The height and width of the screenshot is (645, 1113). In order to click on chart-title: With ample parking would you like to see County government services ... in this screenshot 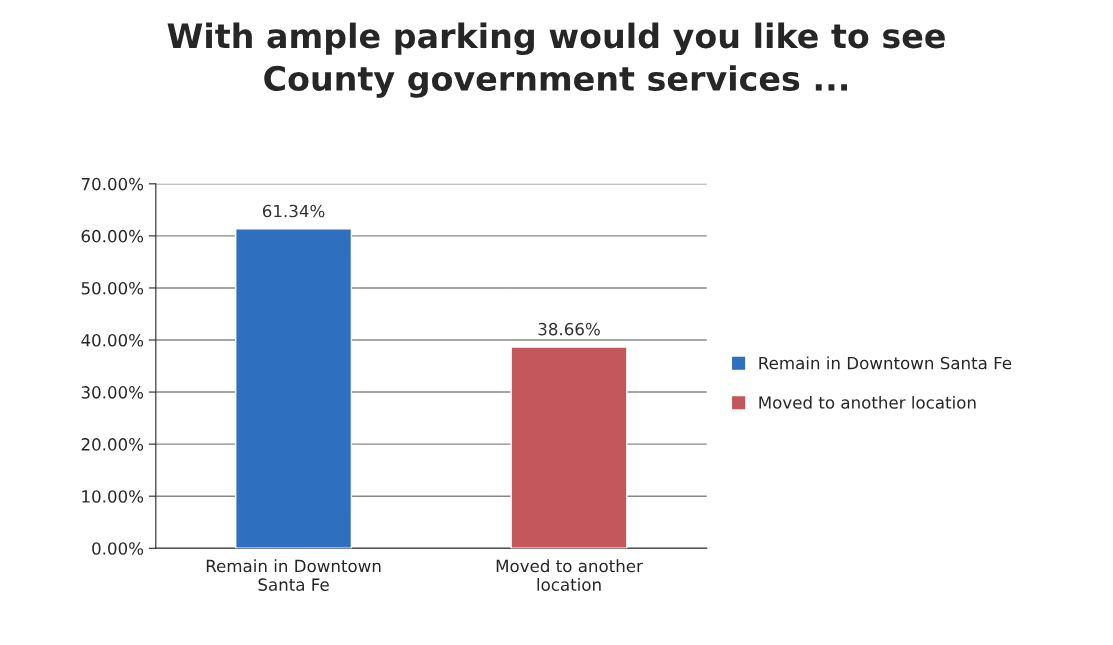, I will do `click(556, 60)`.